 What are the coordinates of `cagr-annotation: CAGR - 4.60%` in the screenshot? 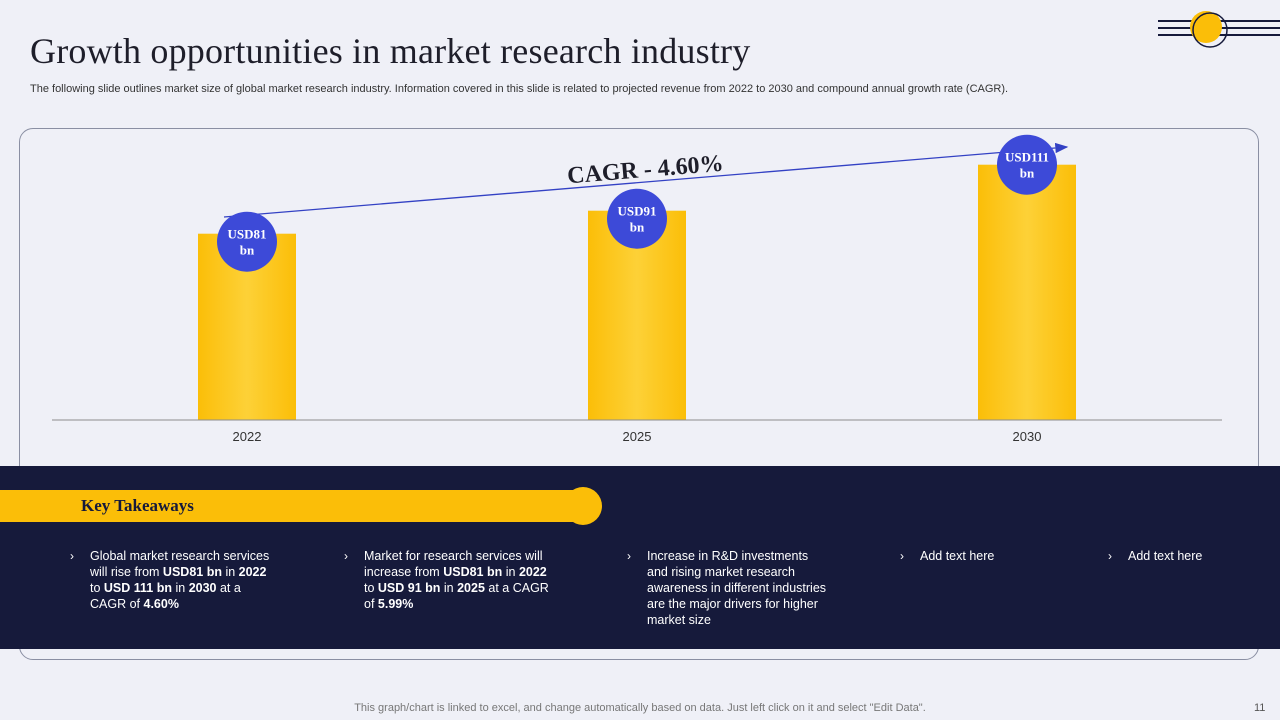 It's located at (645, 170).